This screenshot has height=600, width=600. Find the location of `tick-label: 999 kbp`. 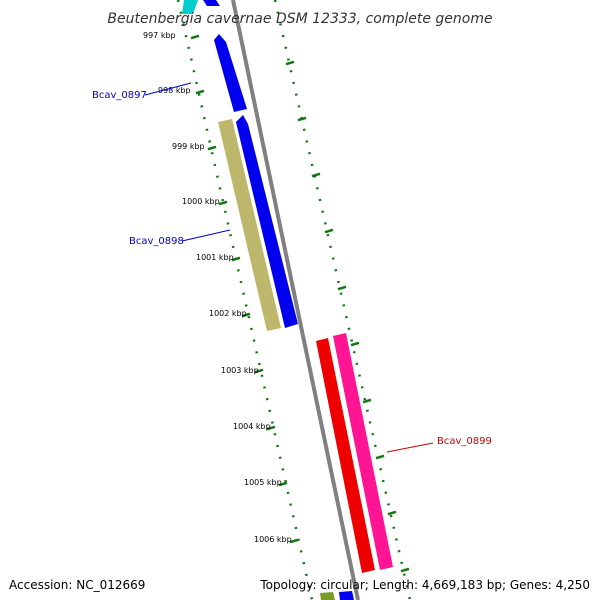

tick-label: 999 kbp is located at coordinates (188, 146).